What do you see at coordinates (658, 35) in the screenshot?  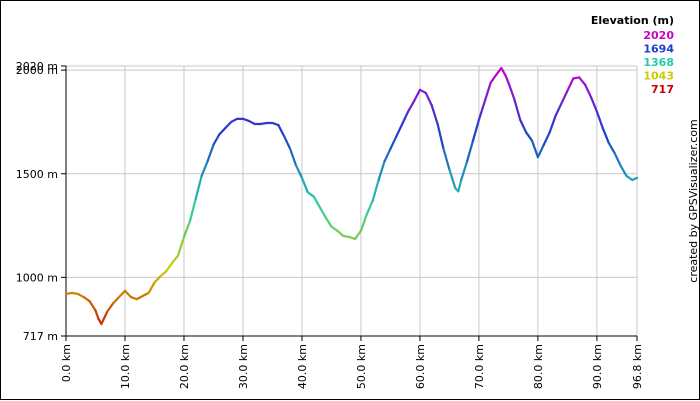 I see `legend-entry: 2020` at bounding box center [658, 35].